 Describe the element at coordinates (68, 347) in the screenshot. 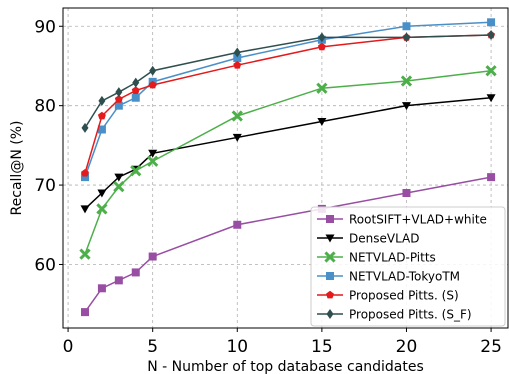

I see `x-tick-label: 0` at that location.